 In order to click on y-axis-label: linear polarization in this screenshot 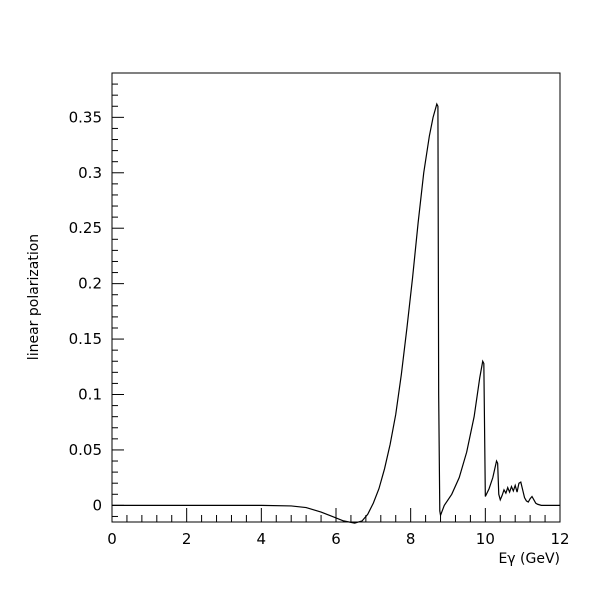, I will do `click(34, 297)`.